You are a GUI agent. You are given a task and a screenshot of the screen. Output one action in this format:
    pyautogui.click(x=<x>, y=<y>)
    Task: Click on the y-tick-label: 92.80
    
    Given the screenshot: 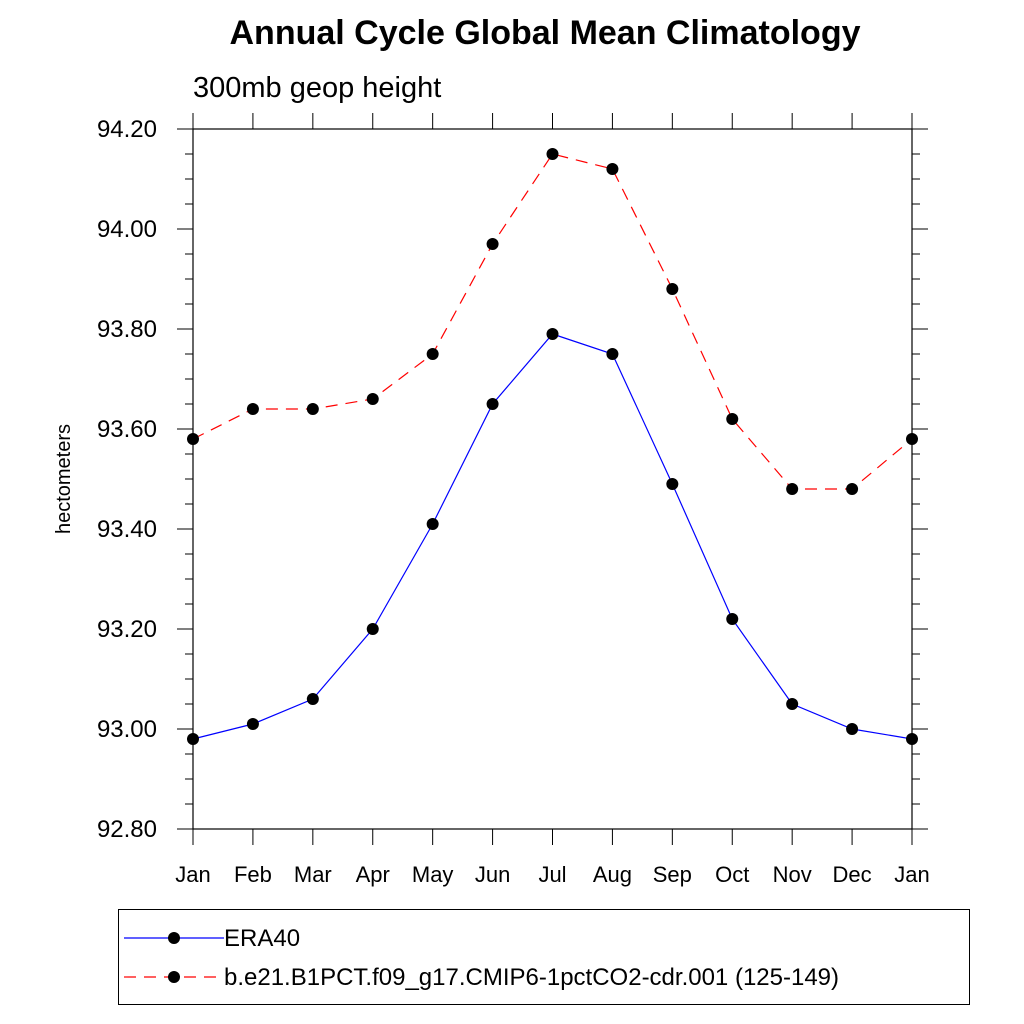 What is the action you would take?
    pyautogui.click(x=127, y=829)
    